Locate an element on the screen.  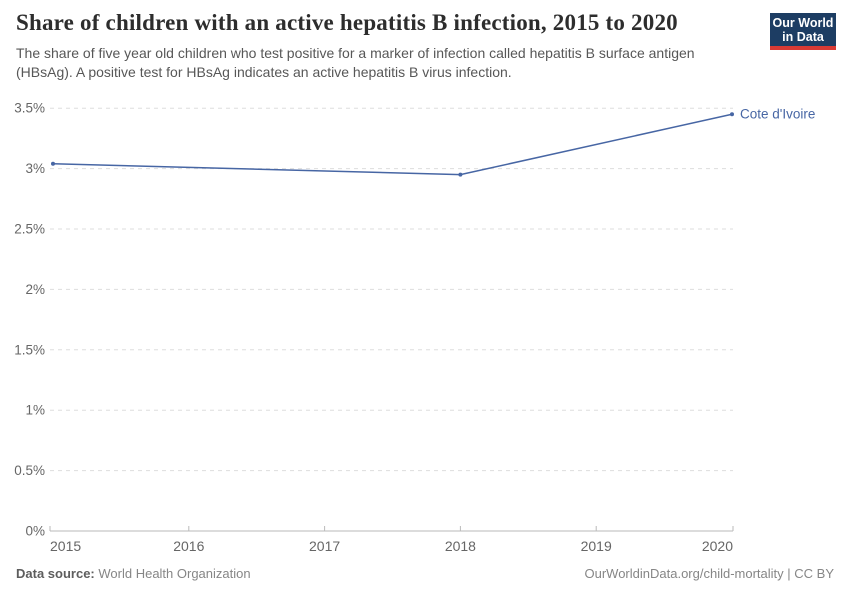
data-source: Data source: World Health Organization is located at coordinates (133, 573).